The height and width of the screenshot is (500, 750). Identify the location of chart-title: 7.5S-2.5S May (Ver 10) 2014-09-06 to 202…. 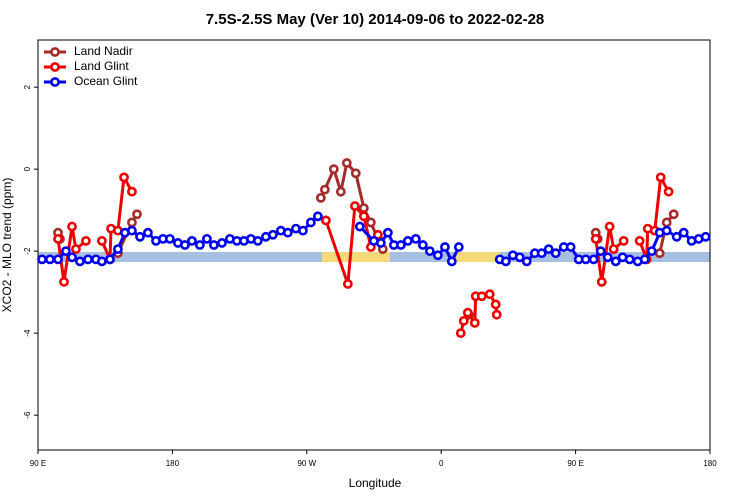
(375, 19).